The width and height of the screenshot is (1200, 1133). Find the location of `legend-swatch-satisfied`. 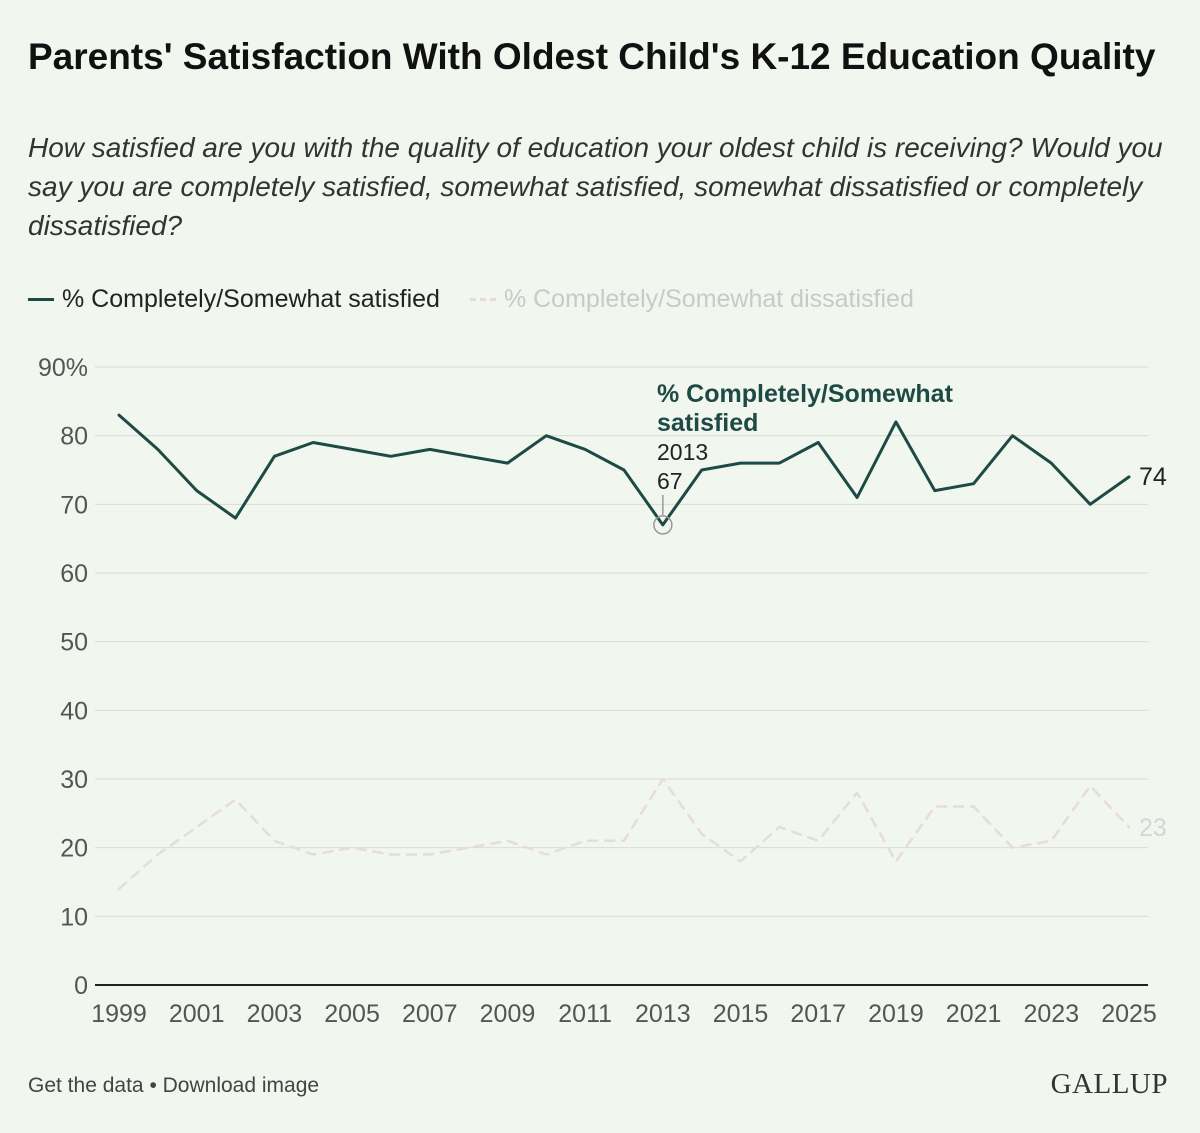

legend-swatch-satisfied is located at coordinates (41, 299).